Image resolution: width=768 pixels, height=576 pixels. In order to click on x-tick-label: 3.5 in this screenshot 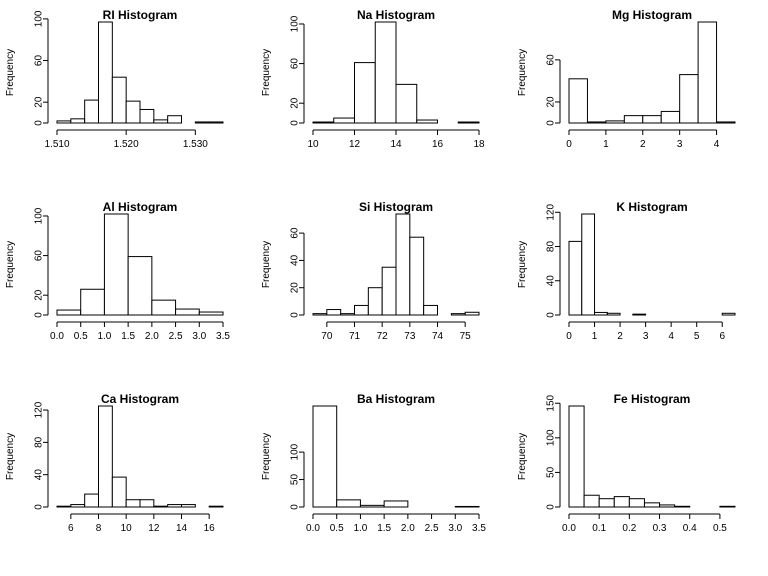, I will do `click(479, 528)`.